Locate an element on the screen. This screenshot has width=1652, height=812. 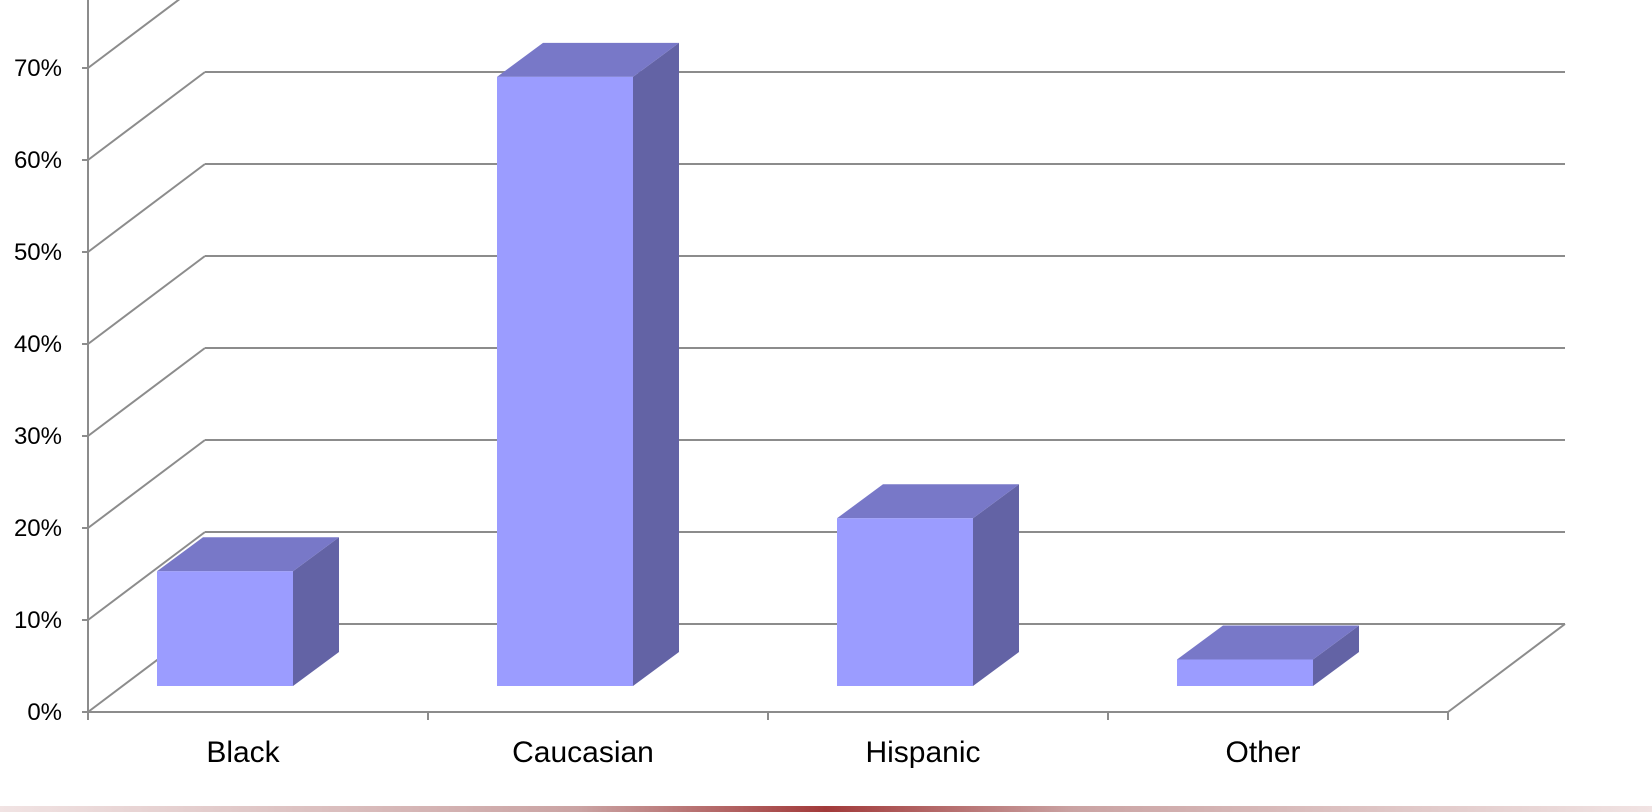
y-tick-label: 70% is located at coordinates (38, 68).